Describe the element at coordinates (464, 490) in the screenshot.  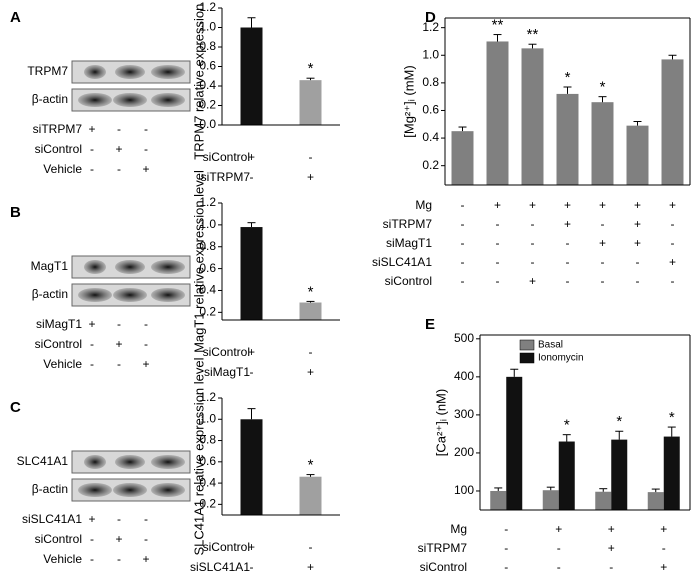
I see `y-tick-label: 100` at that location.